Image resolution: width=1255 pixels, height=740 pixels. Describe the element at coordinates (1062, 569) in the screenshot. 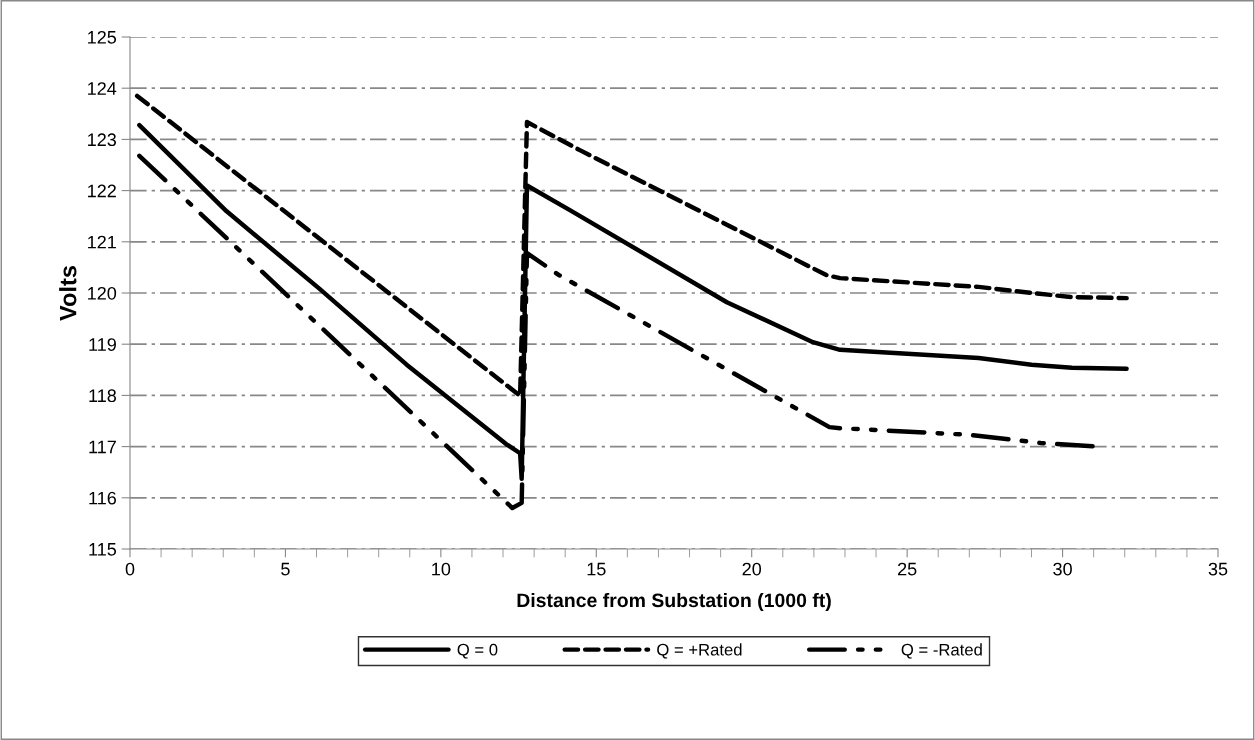

I see `x-tick-label: 30` at that location.